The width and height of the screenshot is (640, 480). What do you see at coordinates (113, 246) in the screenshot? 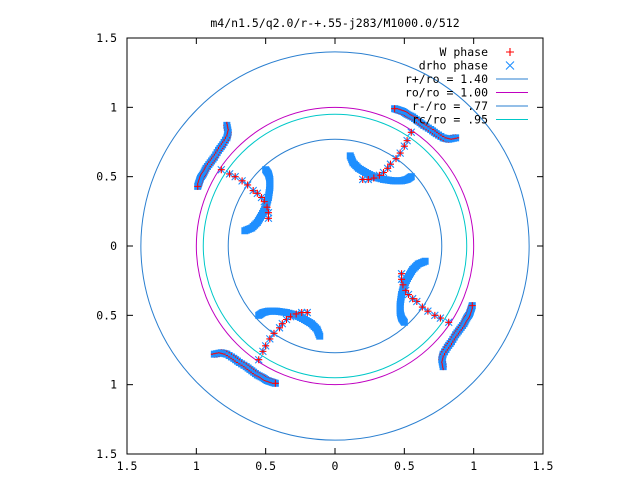
I see `y-tick-label: 0` at bounding box center [113, 246].